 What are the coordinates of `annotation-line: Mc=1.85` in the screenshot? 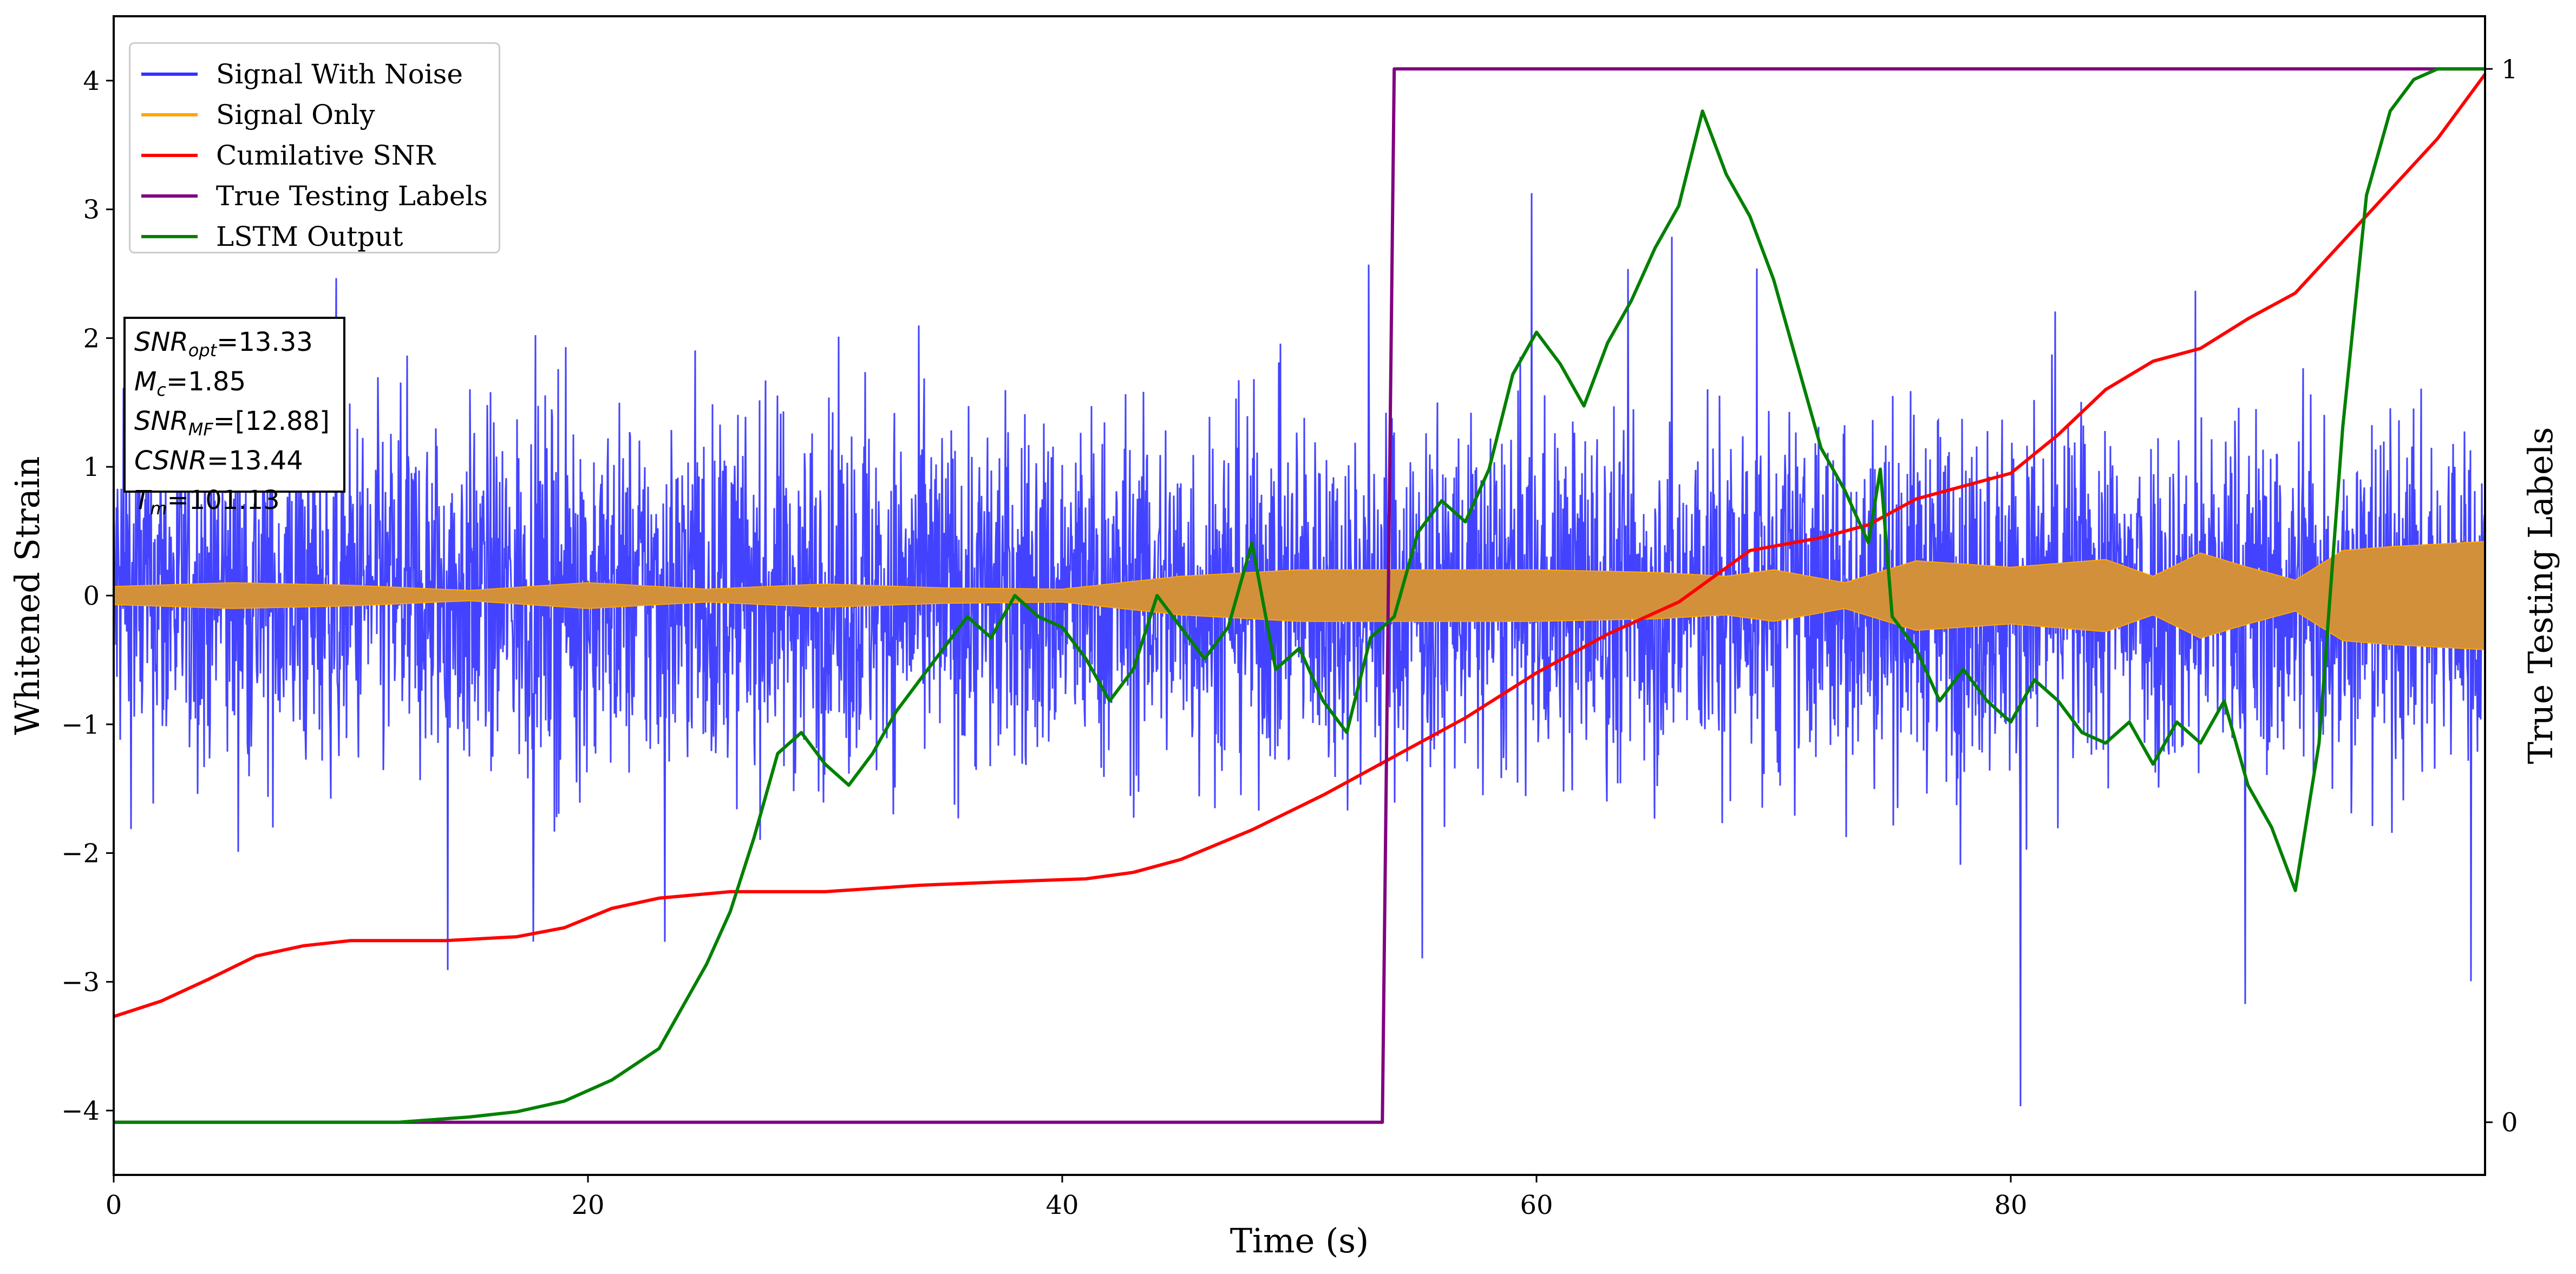 It's located at (190, 383).